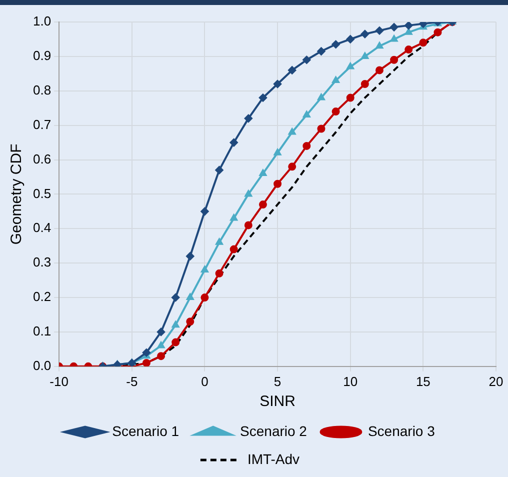 The height and width of the screenshot is (477, 508). Describe the element at coordinates (42, 56) in the screenshot. I see `y-tick-label: 0.9` at that location.